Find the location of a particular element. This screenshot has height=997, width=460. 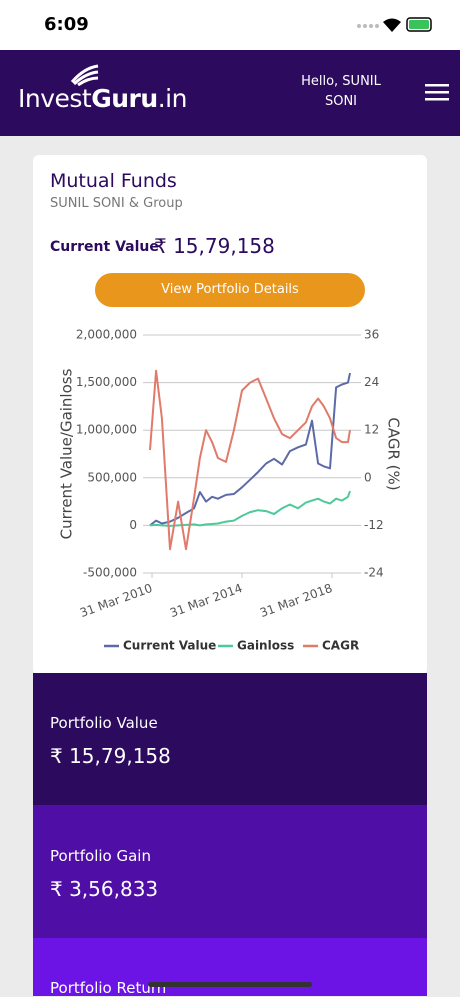

logo-text: Guru is located at coordinates (124, 98).